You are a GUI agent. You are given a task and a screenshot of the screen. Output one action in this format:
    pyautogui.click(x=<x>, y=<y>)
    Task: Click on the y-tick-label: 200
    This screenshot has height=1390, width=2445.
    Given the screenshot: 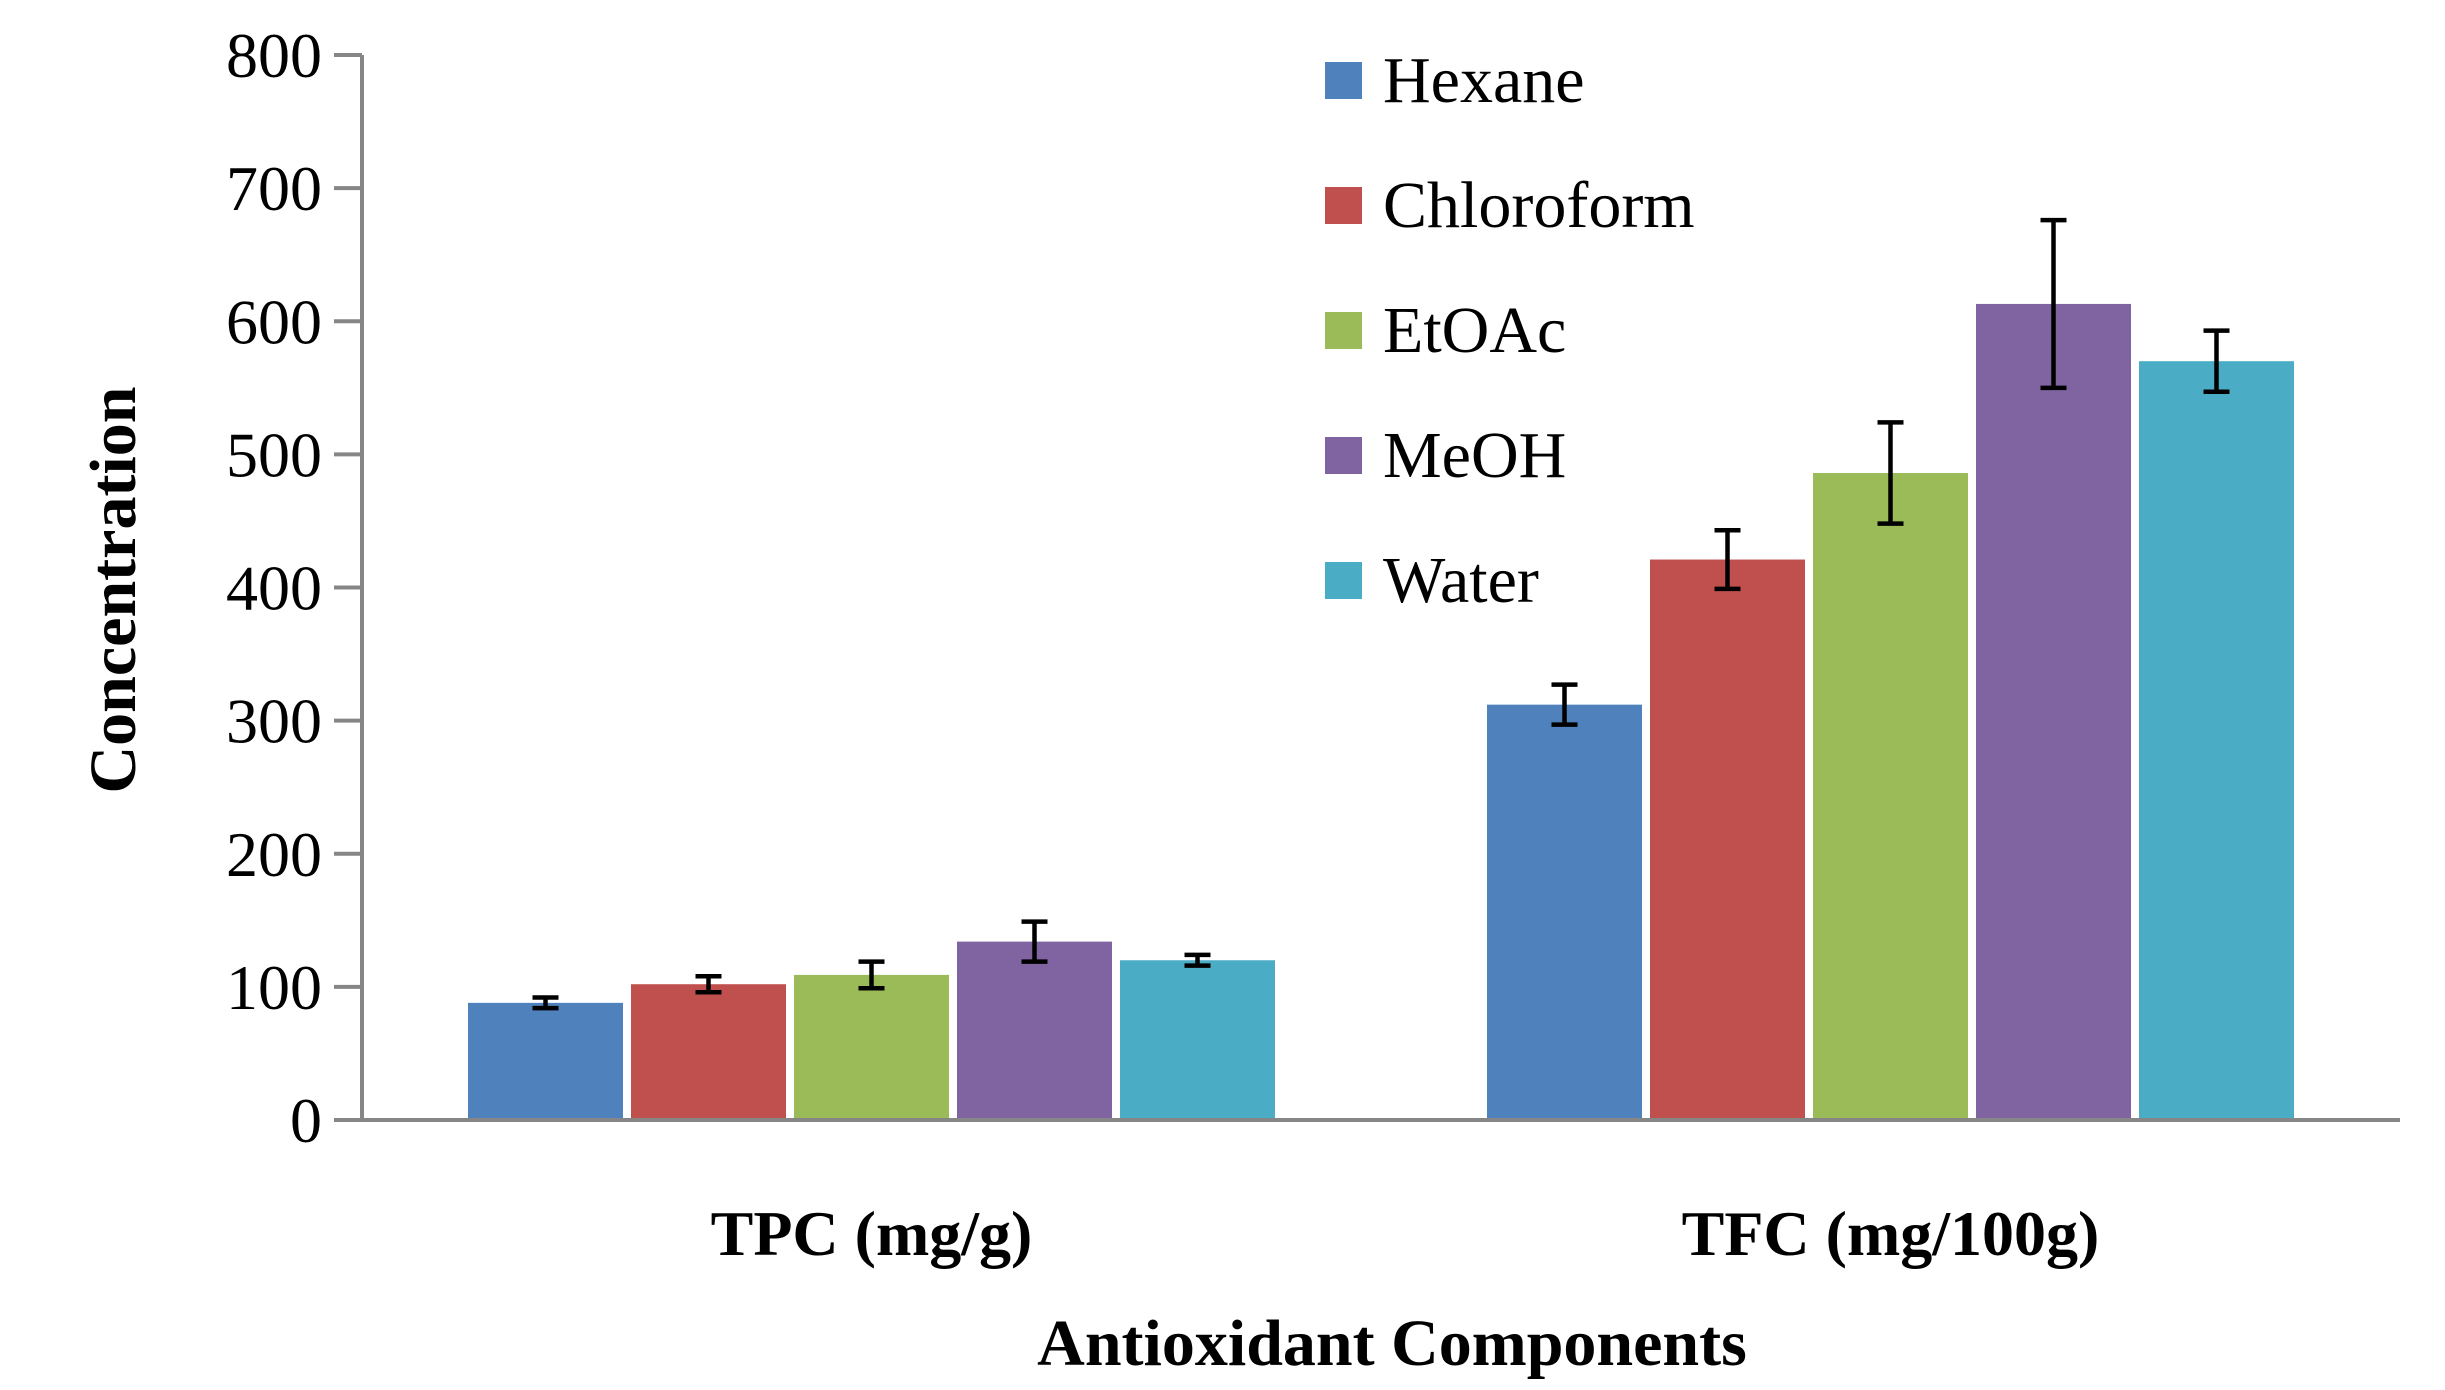 What is the action you would take?
    pyautogui.click(x=274, y=854)
    